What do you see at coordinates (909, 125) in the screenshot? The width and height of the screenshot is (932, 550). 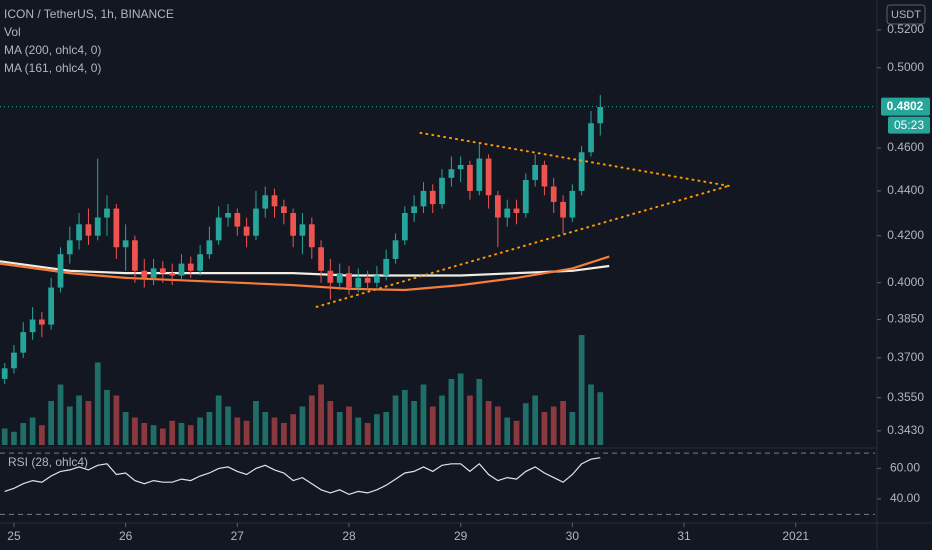 I see `countdown-box` at bounding box center [909, 125].